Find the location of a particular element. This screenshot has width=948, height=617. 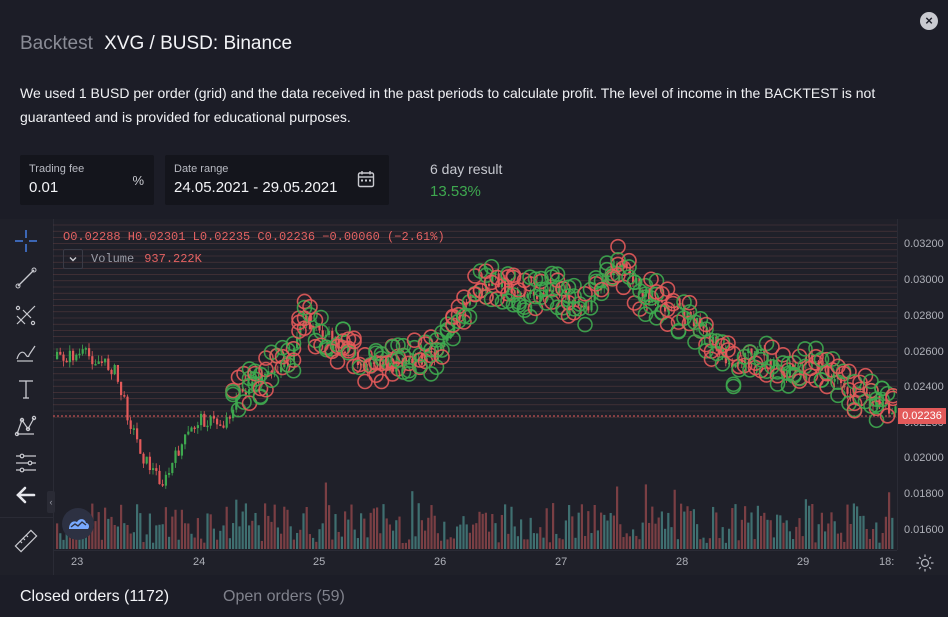

trading-fee-value: 0.01 is located at coordinates (44, 187).